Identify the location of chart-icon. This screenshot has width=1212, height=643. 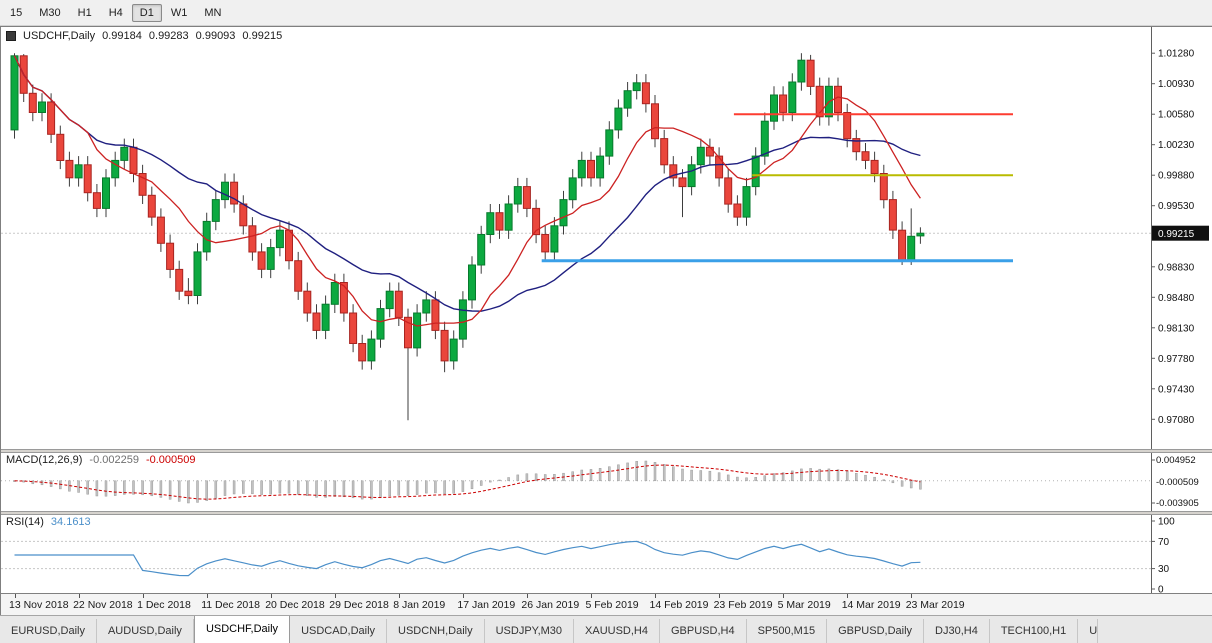
(11, 36).